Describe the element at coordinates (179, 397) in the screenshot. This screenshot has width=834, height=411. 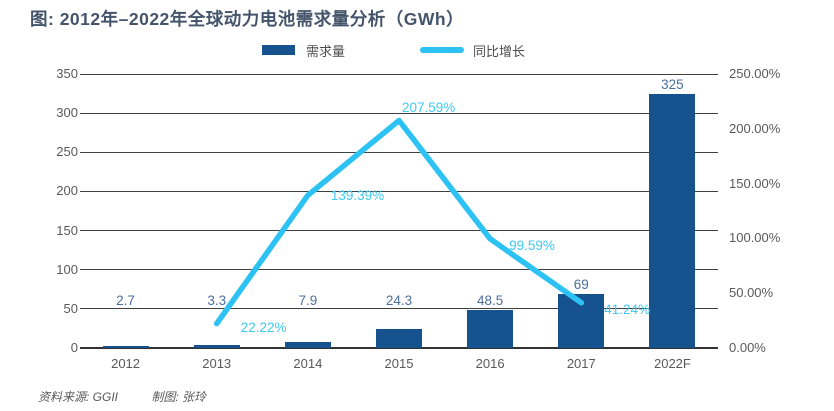
I see `maker-note: 制图: 张玲` at that location.